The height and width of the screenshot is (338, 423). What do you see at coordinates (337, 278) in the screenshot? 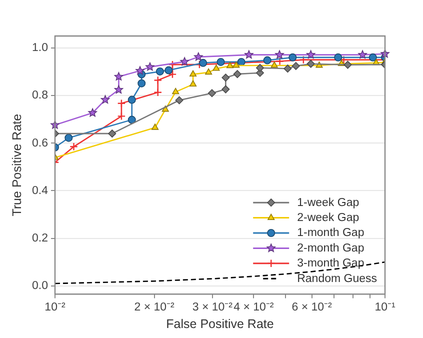
I see `legend-label: Random Guess` at bounding box center [337, 278].